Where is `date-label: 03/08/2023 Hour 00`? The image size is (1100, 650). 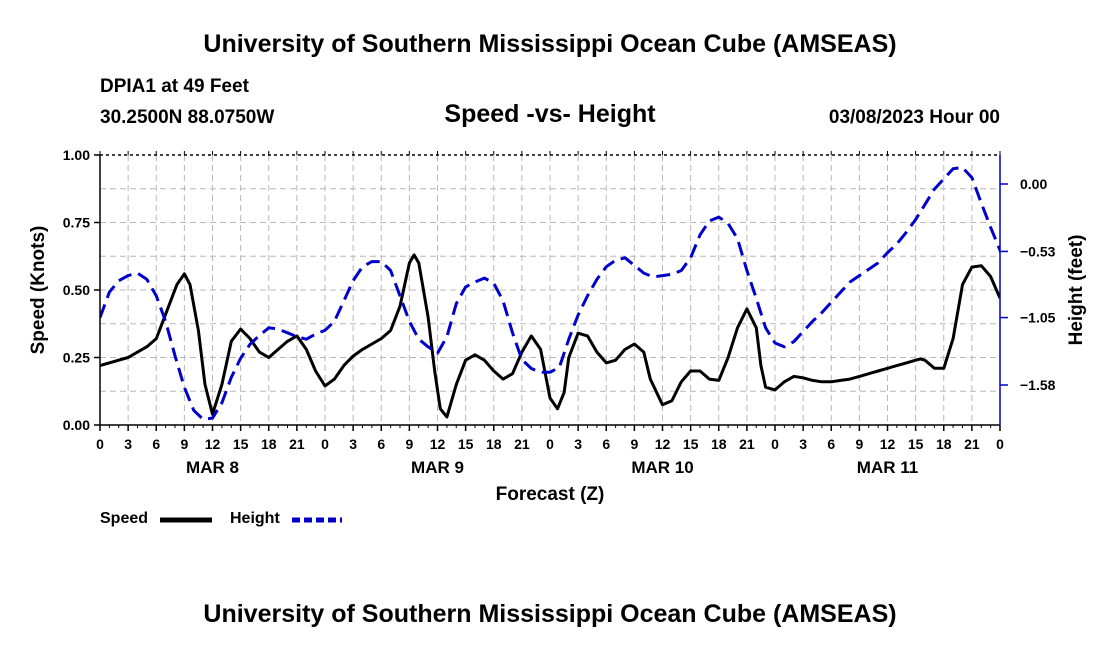 date-label: 03/08/2023 Hour 00 is located at coordinates (914, 117).